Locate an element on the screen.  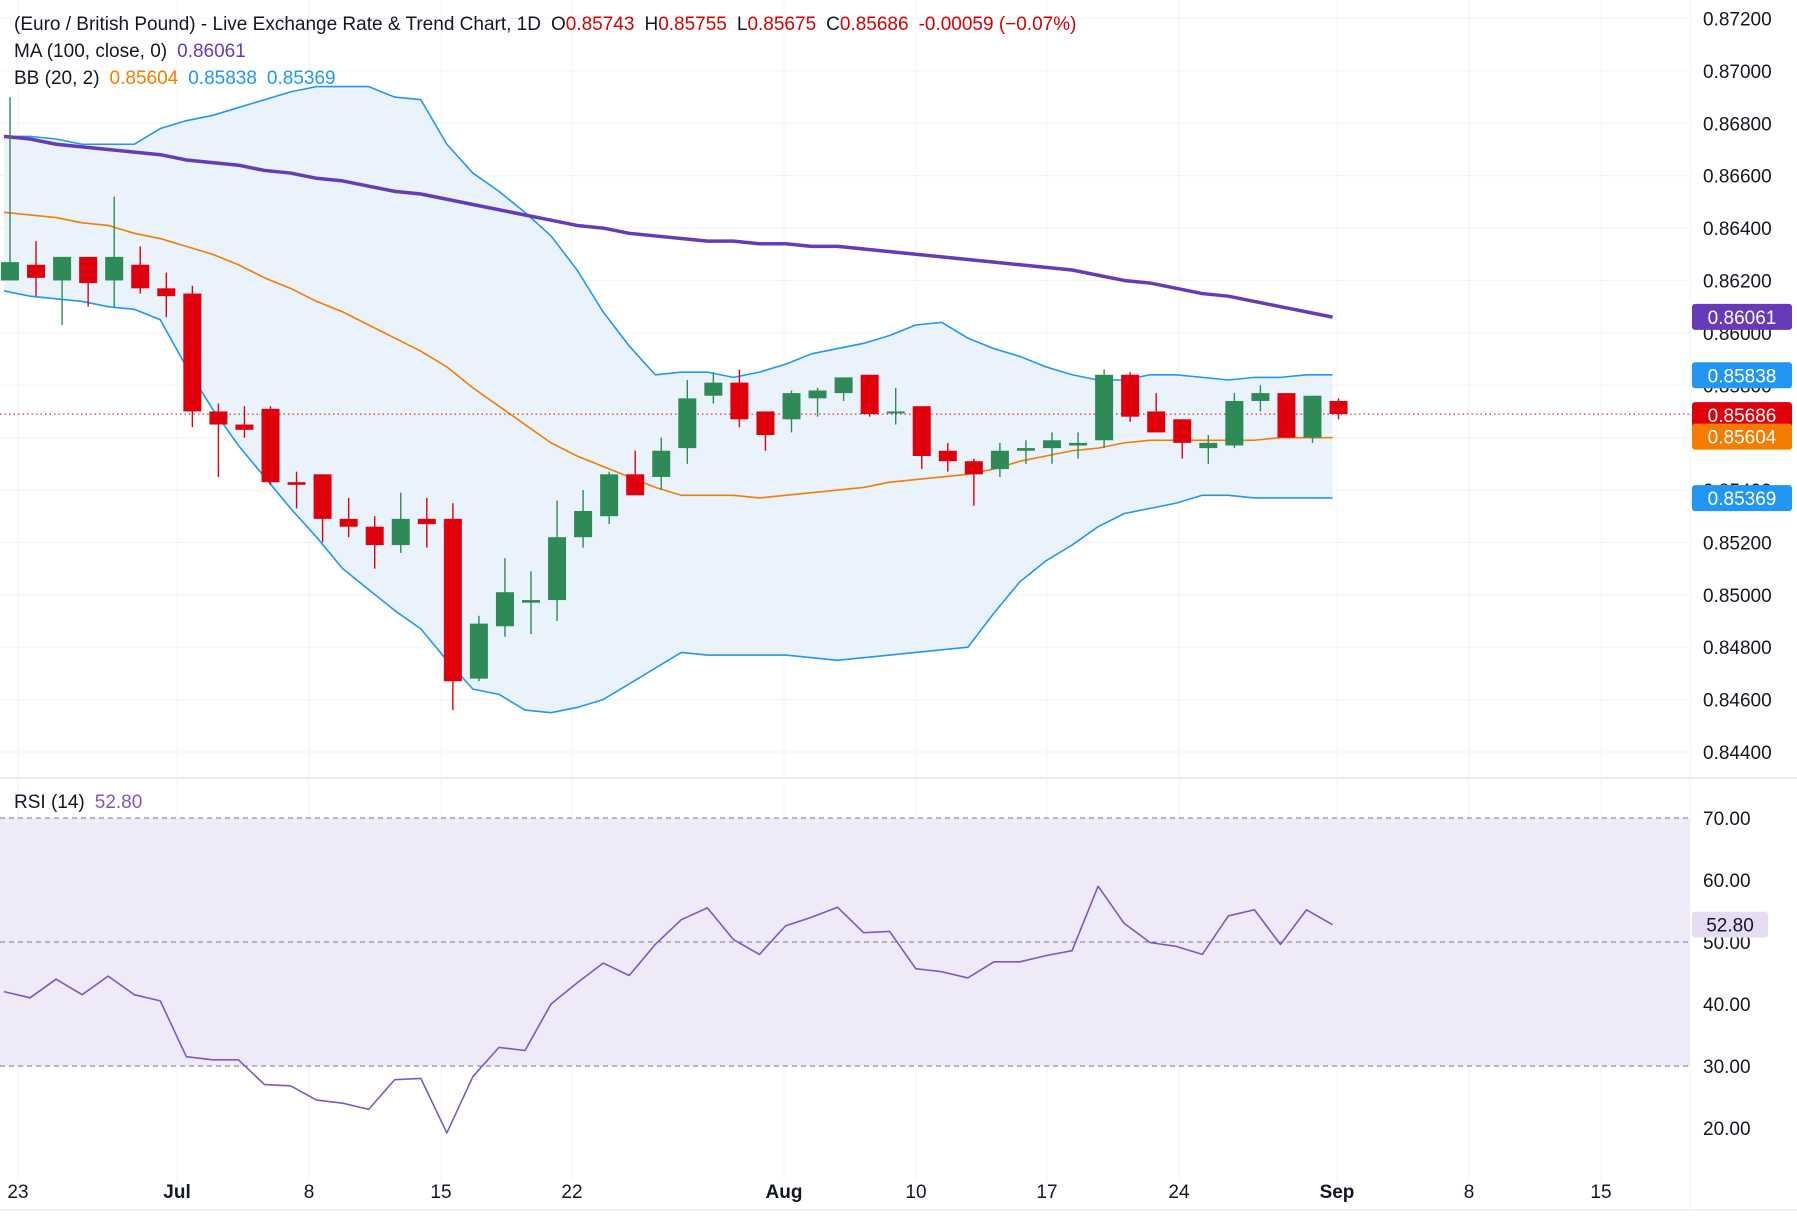
time-tick-label: Jul is located at coordinates (176, 1192).